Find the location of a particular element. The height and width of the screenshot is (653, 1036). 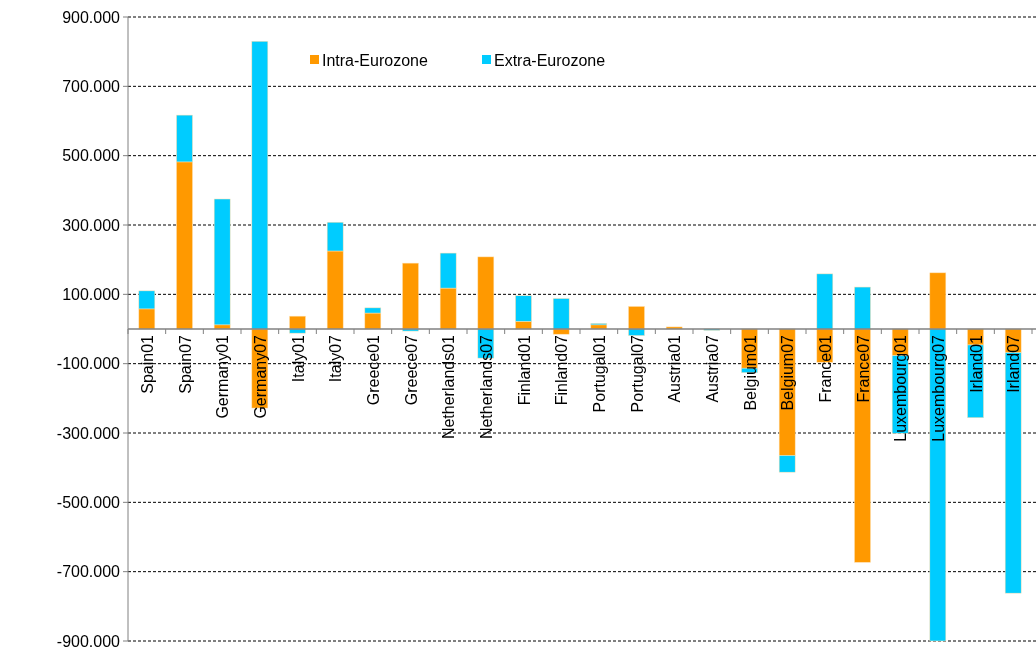

x-tick-label: Portugal07 is located at coordinates (637, 373).